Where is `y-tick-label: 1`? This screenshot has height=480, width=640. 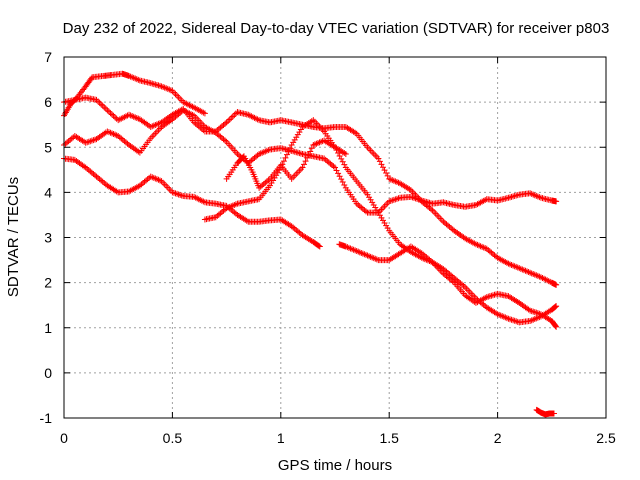 y-tick-label: 1 is located at coordinates (48, 328).